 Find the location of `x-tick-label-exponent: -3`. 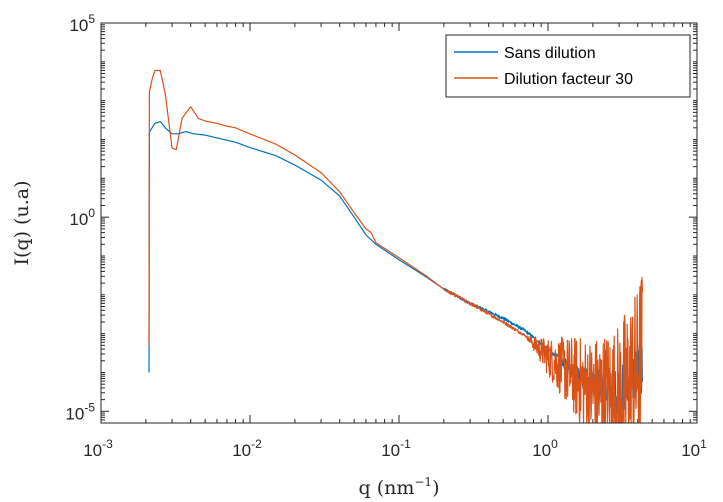

x-tick-label-exponent: -3 is located at coordinates (107, 444).